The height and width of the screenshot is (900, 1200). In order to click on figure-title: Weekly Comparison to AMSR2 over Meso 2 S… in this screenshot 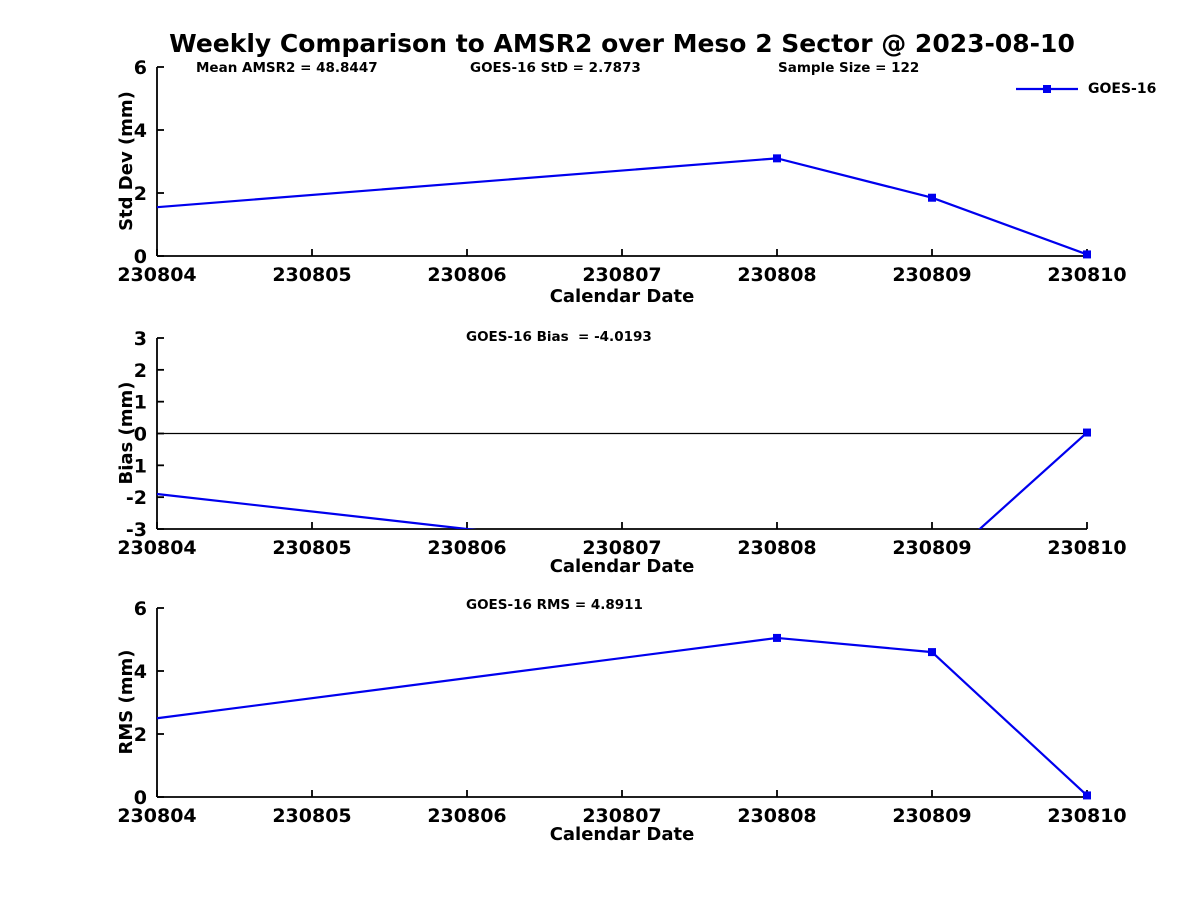, I will do `click(622, 43)`.